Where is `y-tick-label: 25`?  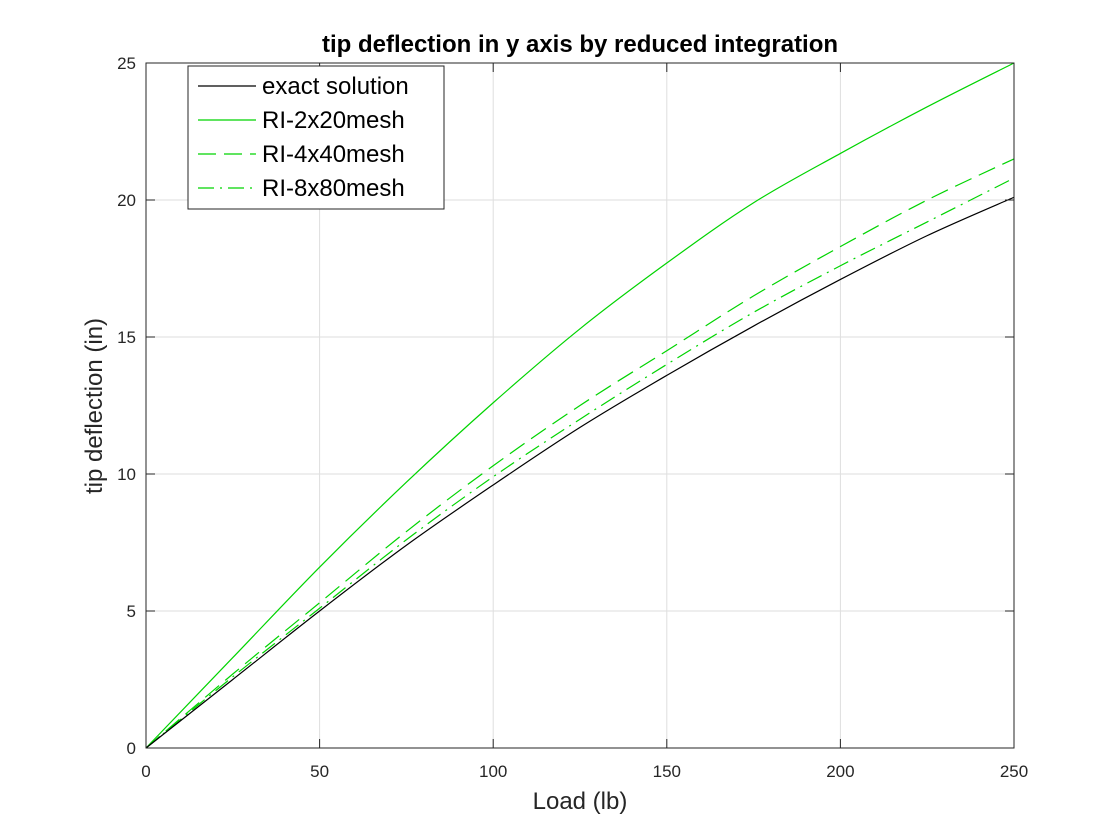
y-tick-label: 25 is located at coordinates (126, 63).